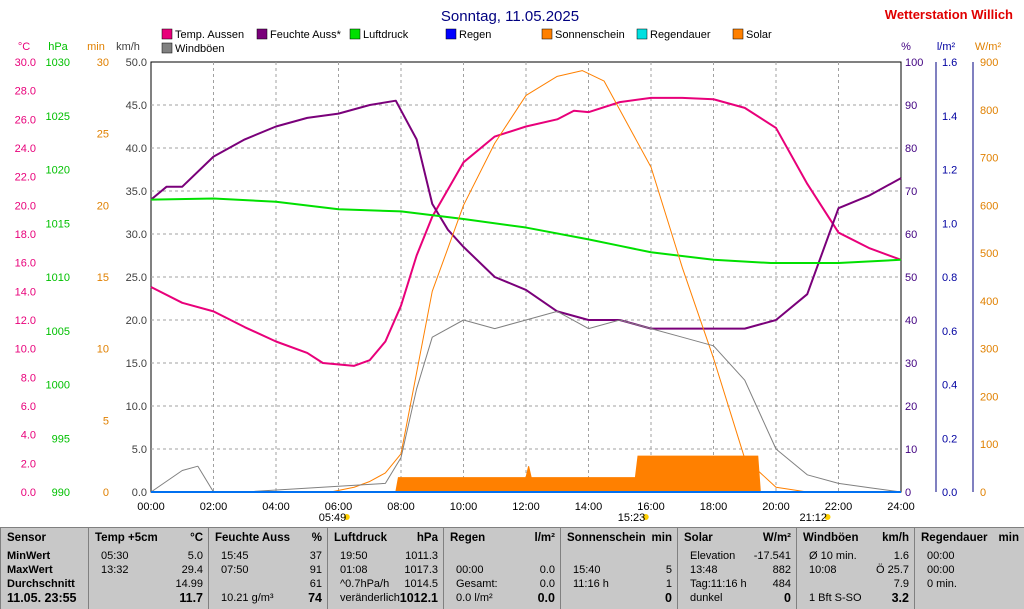 The image size is (1024, 609). I want to click on cell-value: 1, so click(668, 584).